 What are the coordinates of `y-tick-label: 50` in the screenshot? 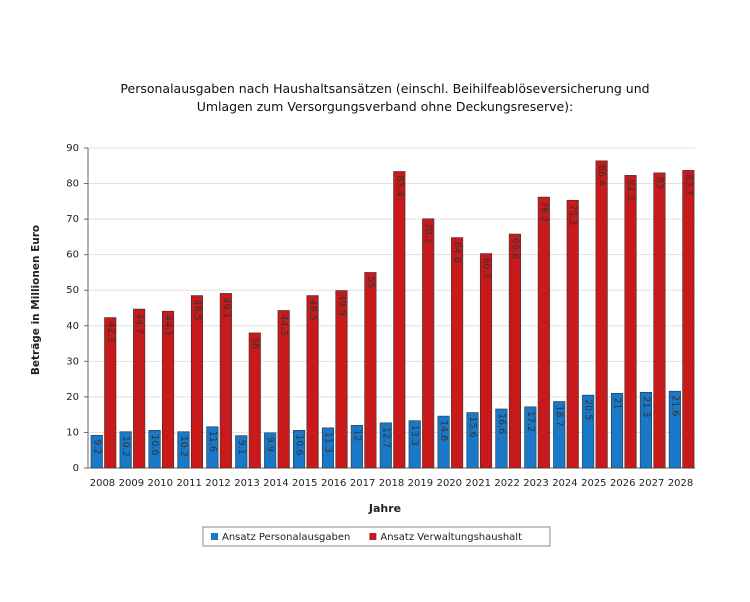 It's located at (72, 290).